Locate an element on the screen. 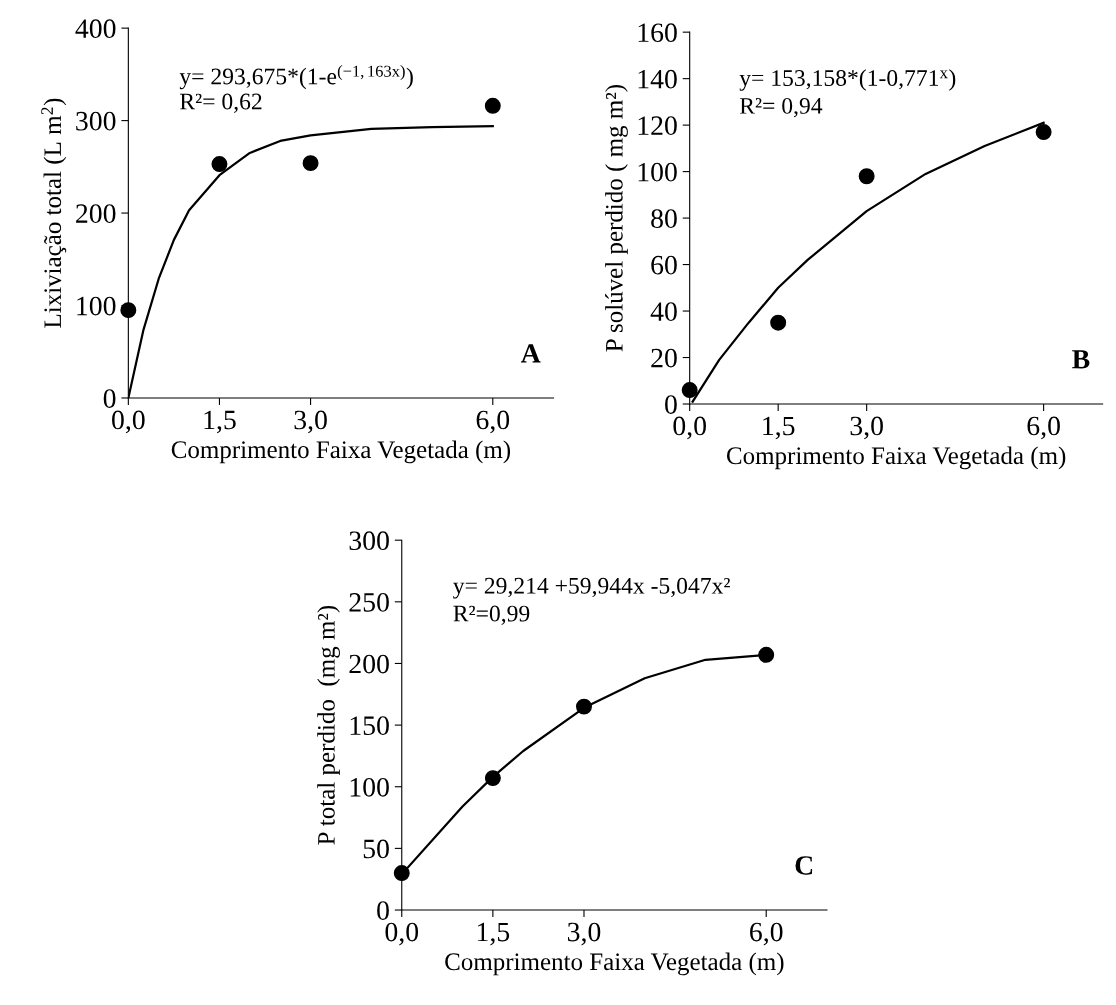 The width and height of the screenshot is (1116, 1005). y-tick-label: 40 is located at coordinates (663, 311).